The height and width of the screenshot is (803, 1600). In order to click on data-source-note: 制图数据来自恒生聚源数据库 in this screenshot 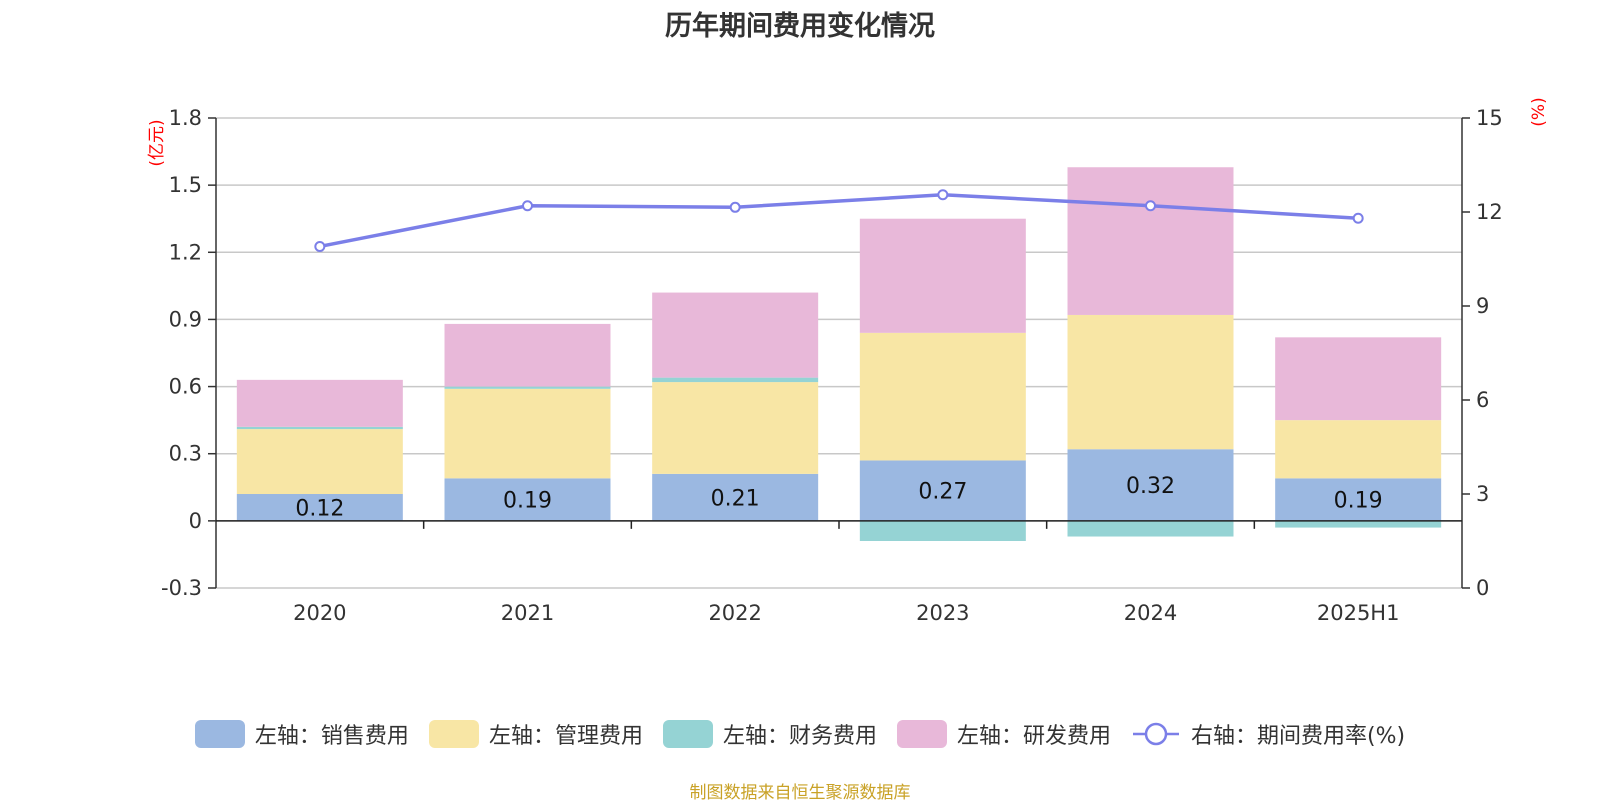, I will do `click(800, 793)`.